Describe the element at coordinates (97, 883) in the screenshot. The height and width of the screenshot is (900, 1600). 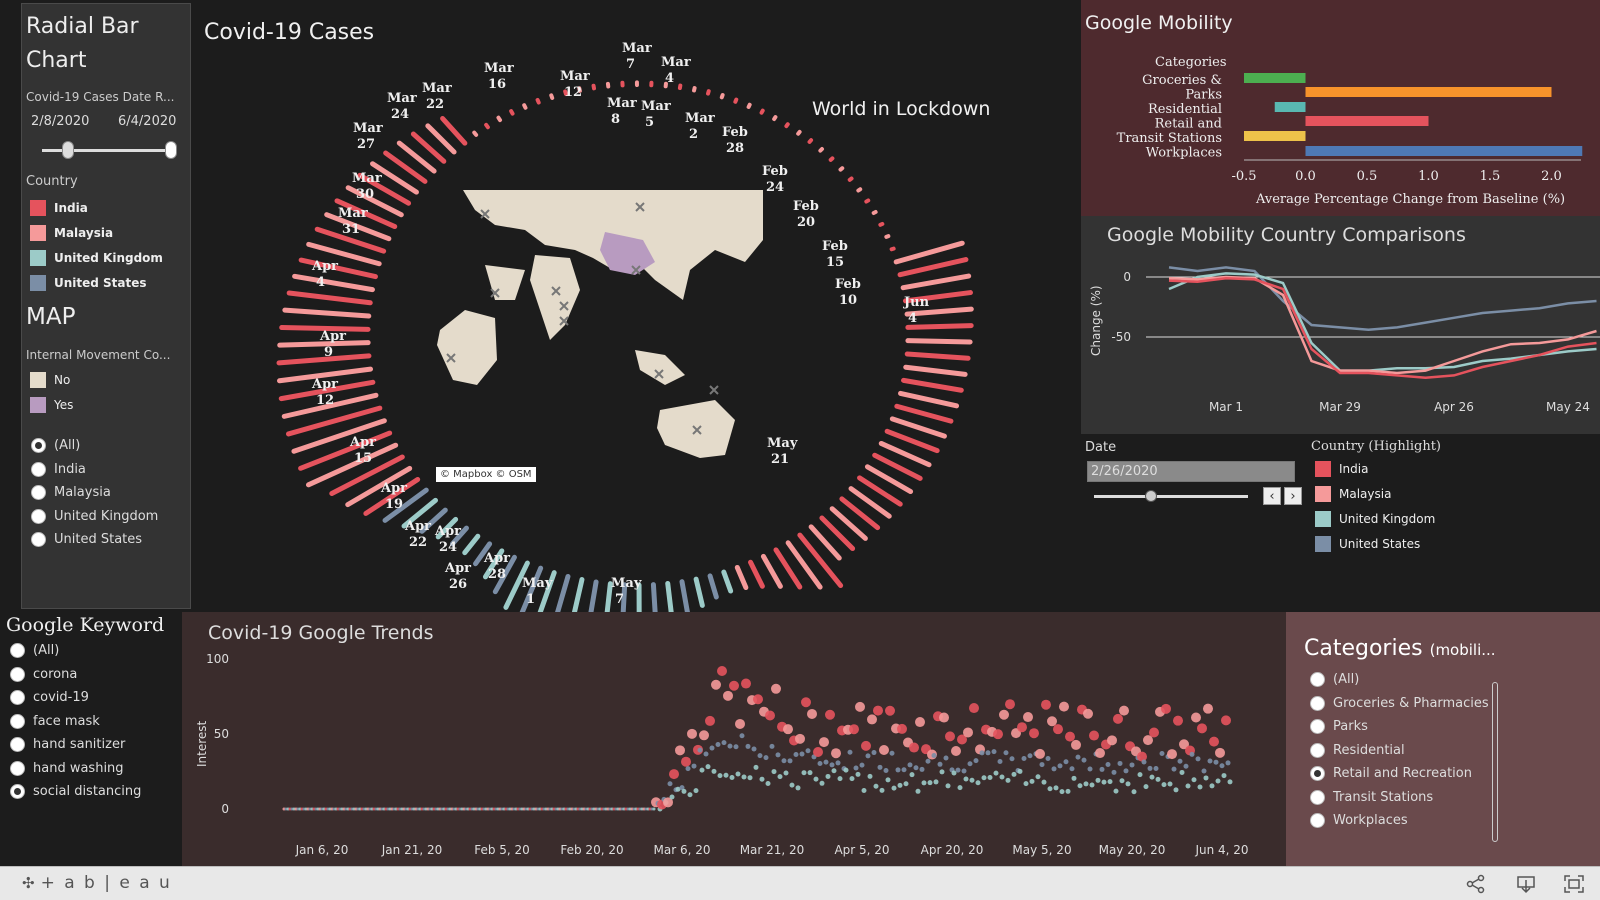
I see `tableau-logo: ✣ + a b | e a u` at that location.